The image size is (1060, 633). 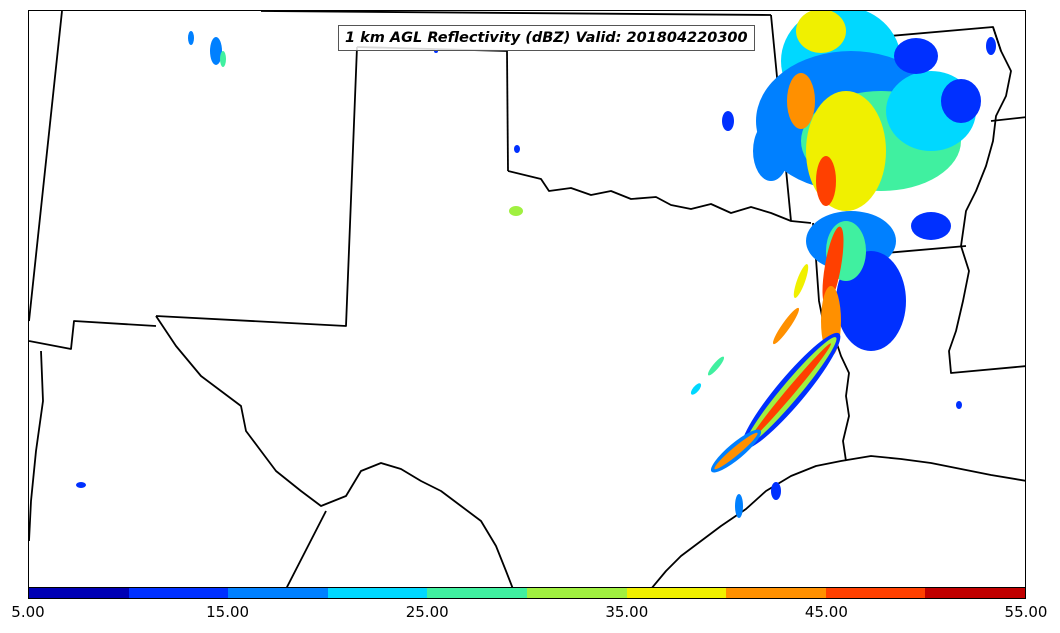 I want to click on gulf-coastline, so click(x=838, y=521).